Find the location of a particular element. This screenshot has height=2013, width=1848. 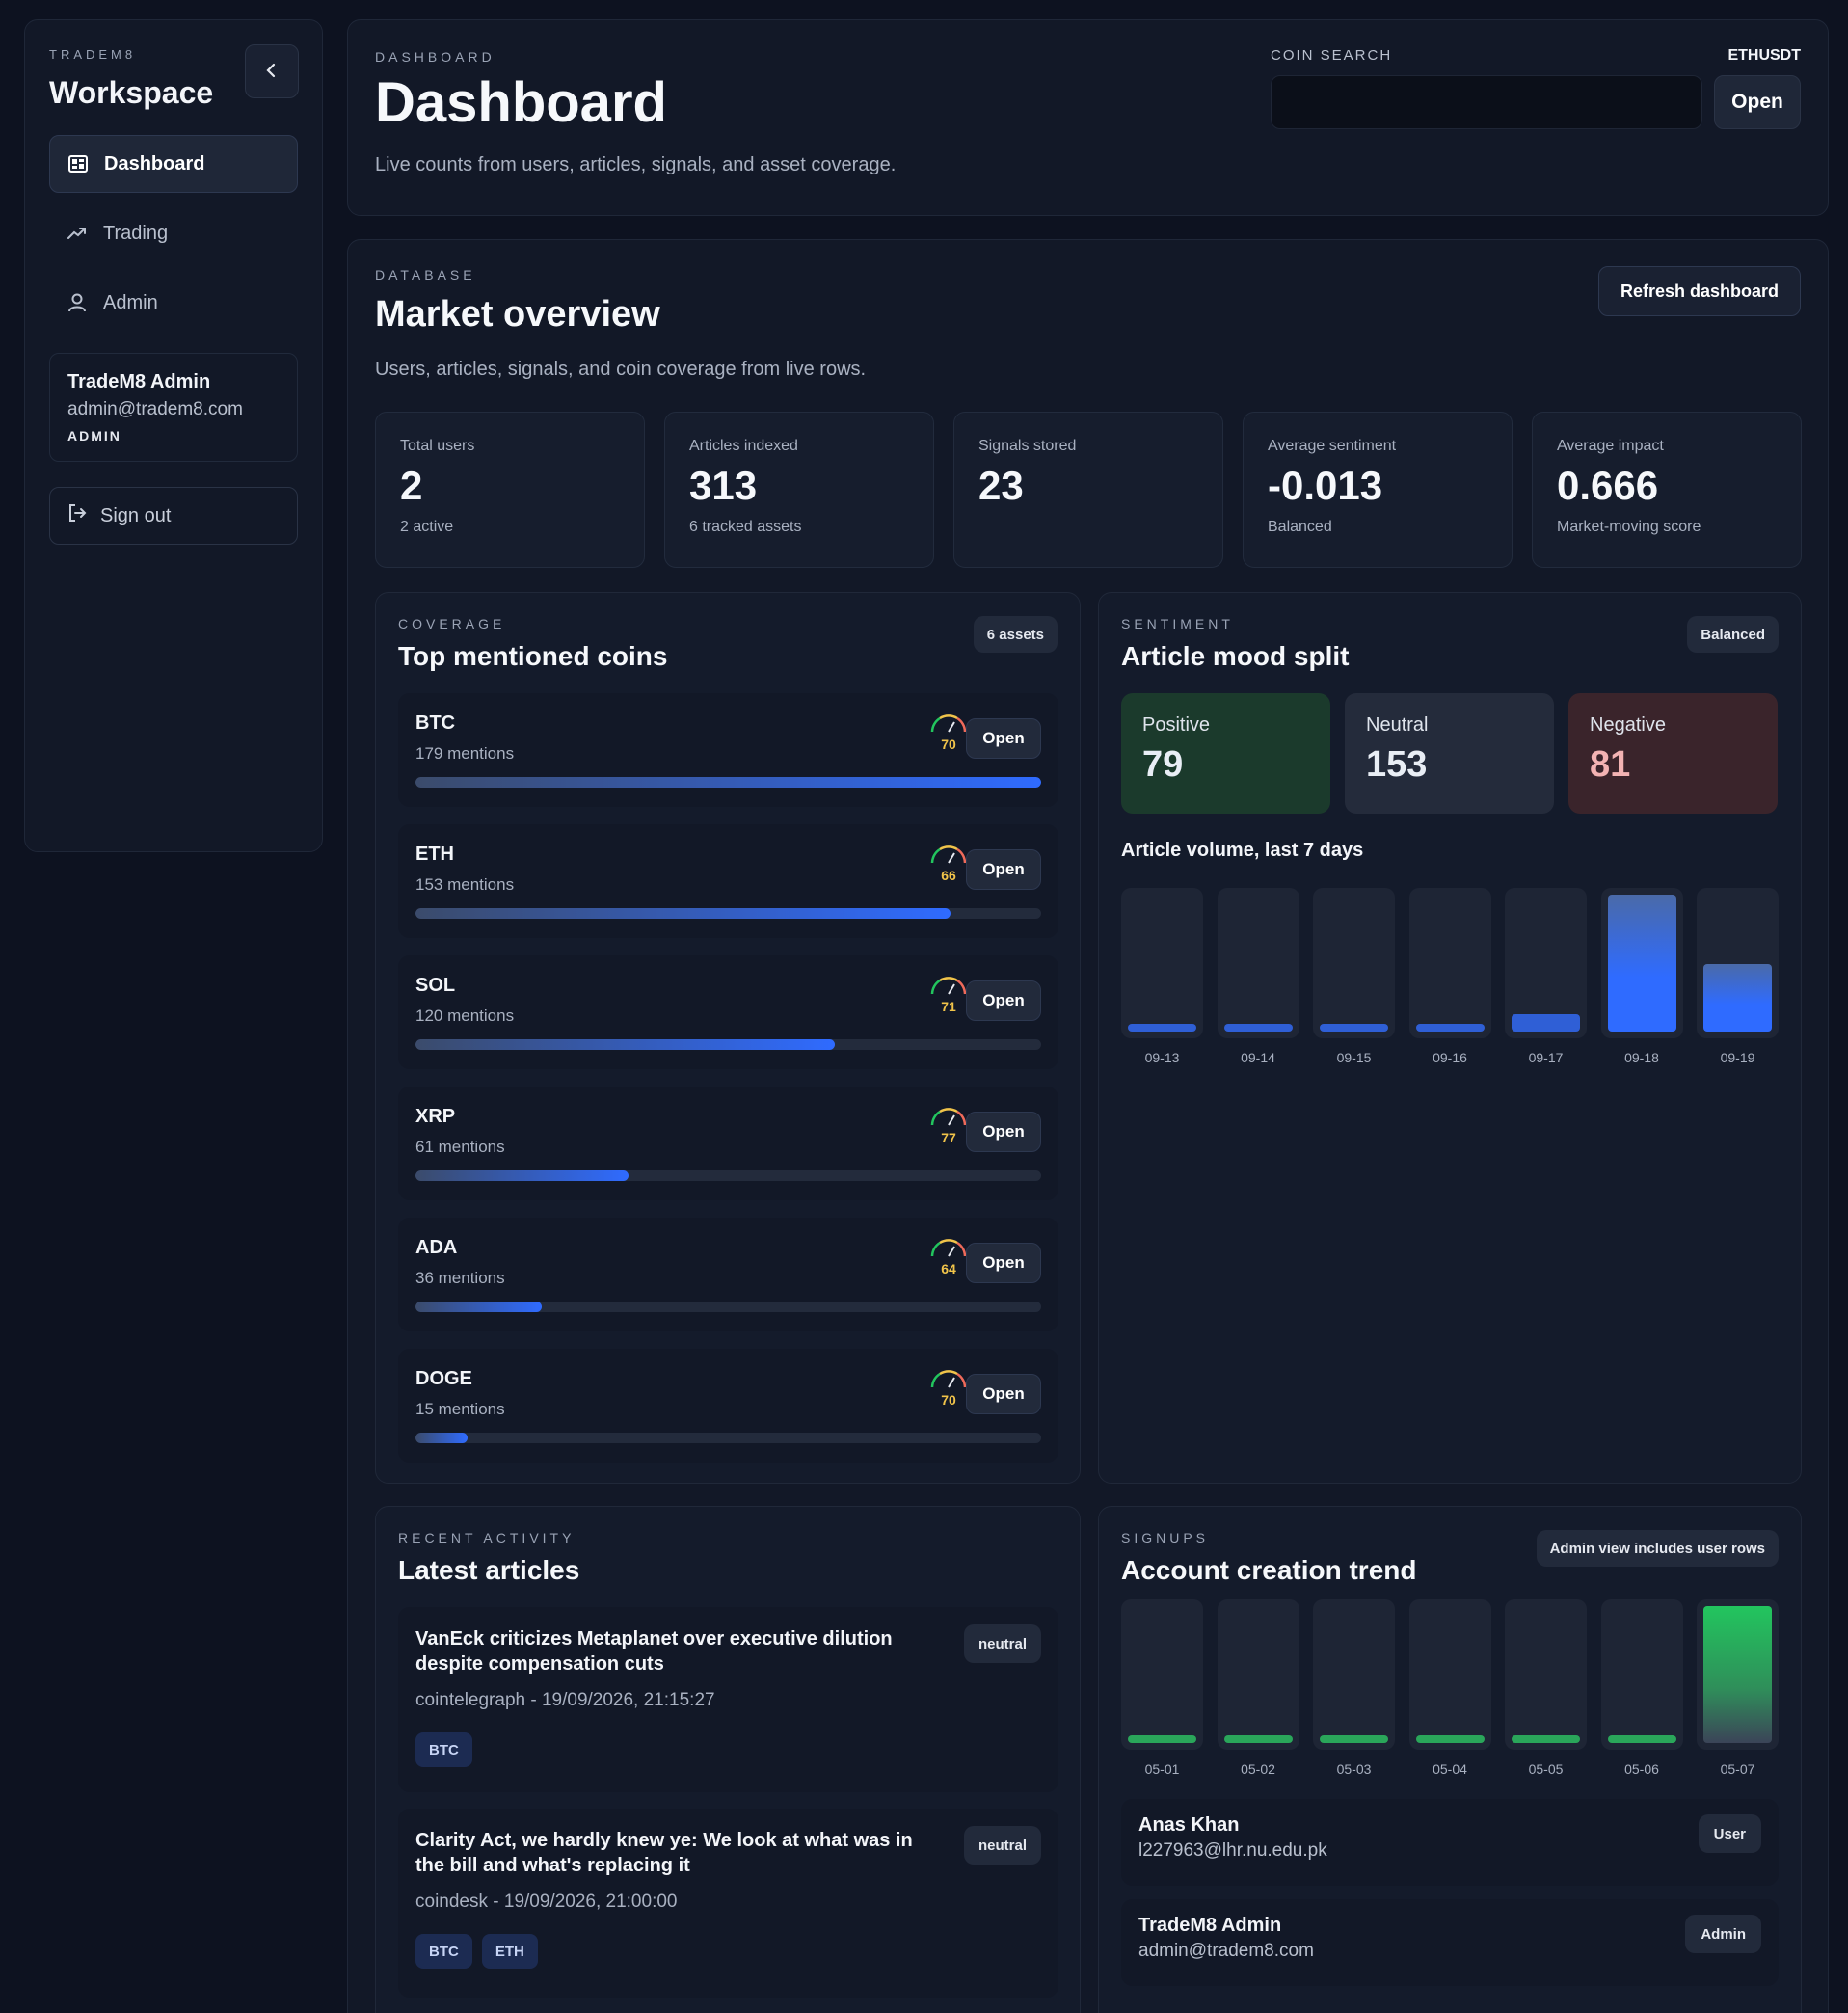

coin-search-input is located at coordinates (1487, 102).